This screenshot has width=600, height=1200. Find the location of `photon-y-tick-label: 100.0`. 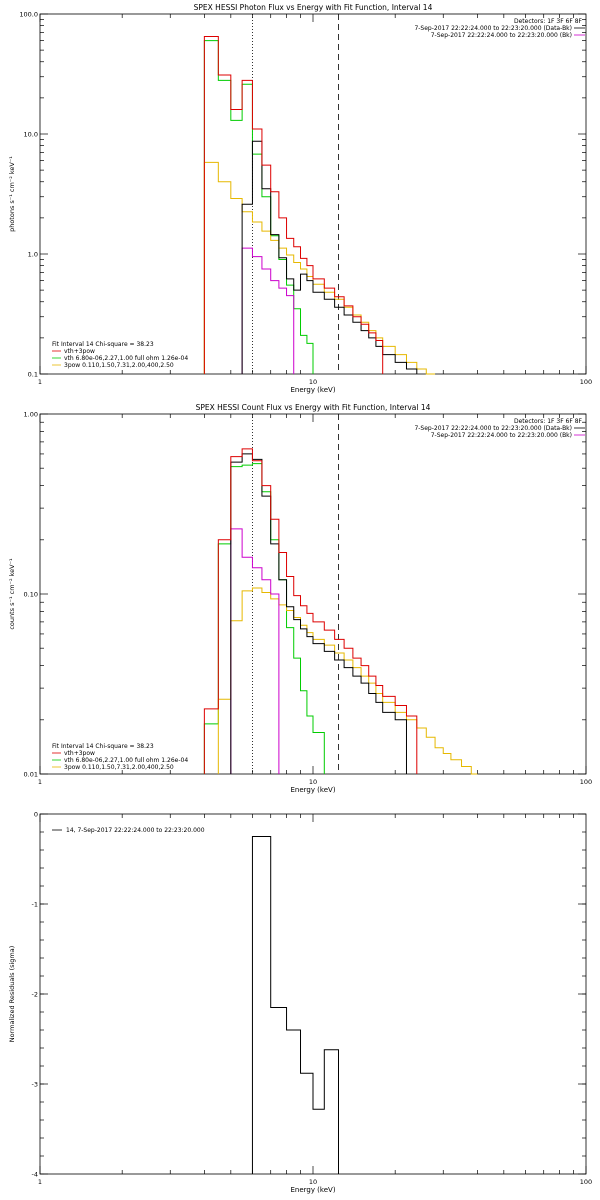

photon-y-tick-label: 100.0 is located at coordinates (28, 15).